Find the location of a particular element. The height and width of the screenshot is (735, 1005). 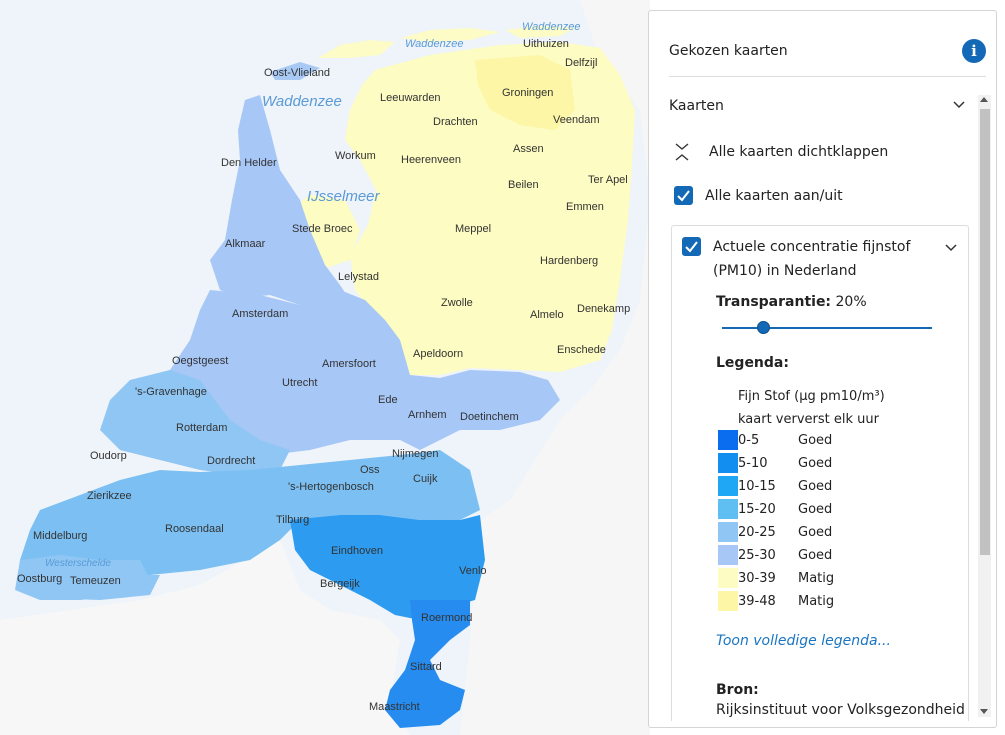

region-north-holland is located at coordinates (280, 202).